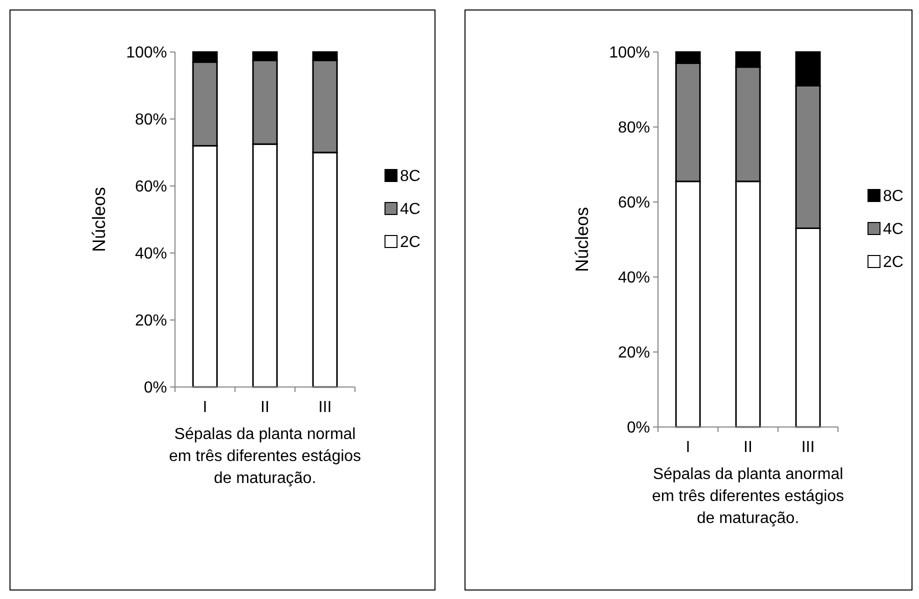 The image size is (919, 599). Describe the element at coordinates (748, 496) in the screenshot. I see `x-axis-title: Sépalas da planta anormal em três diferentes estágios de maturação.` at that location.